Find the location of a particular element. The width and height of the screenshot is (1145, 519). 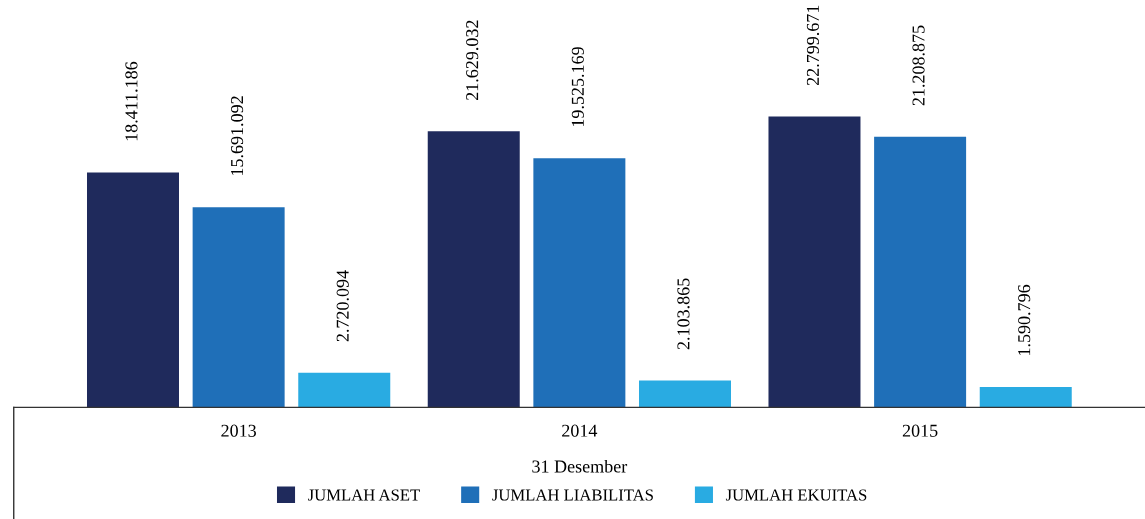

x-tick-label: 2015 is located at coordinates (920, 430).